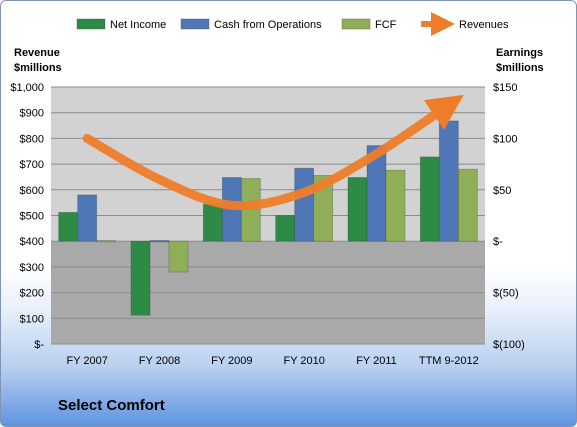 This screenshot has height=427, width=577. Describe the element at coordinates (386, 25) in the screenshot. I see `legend-label: FCF` at that location.